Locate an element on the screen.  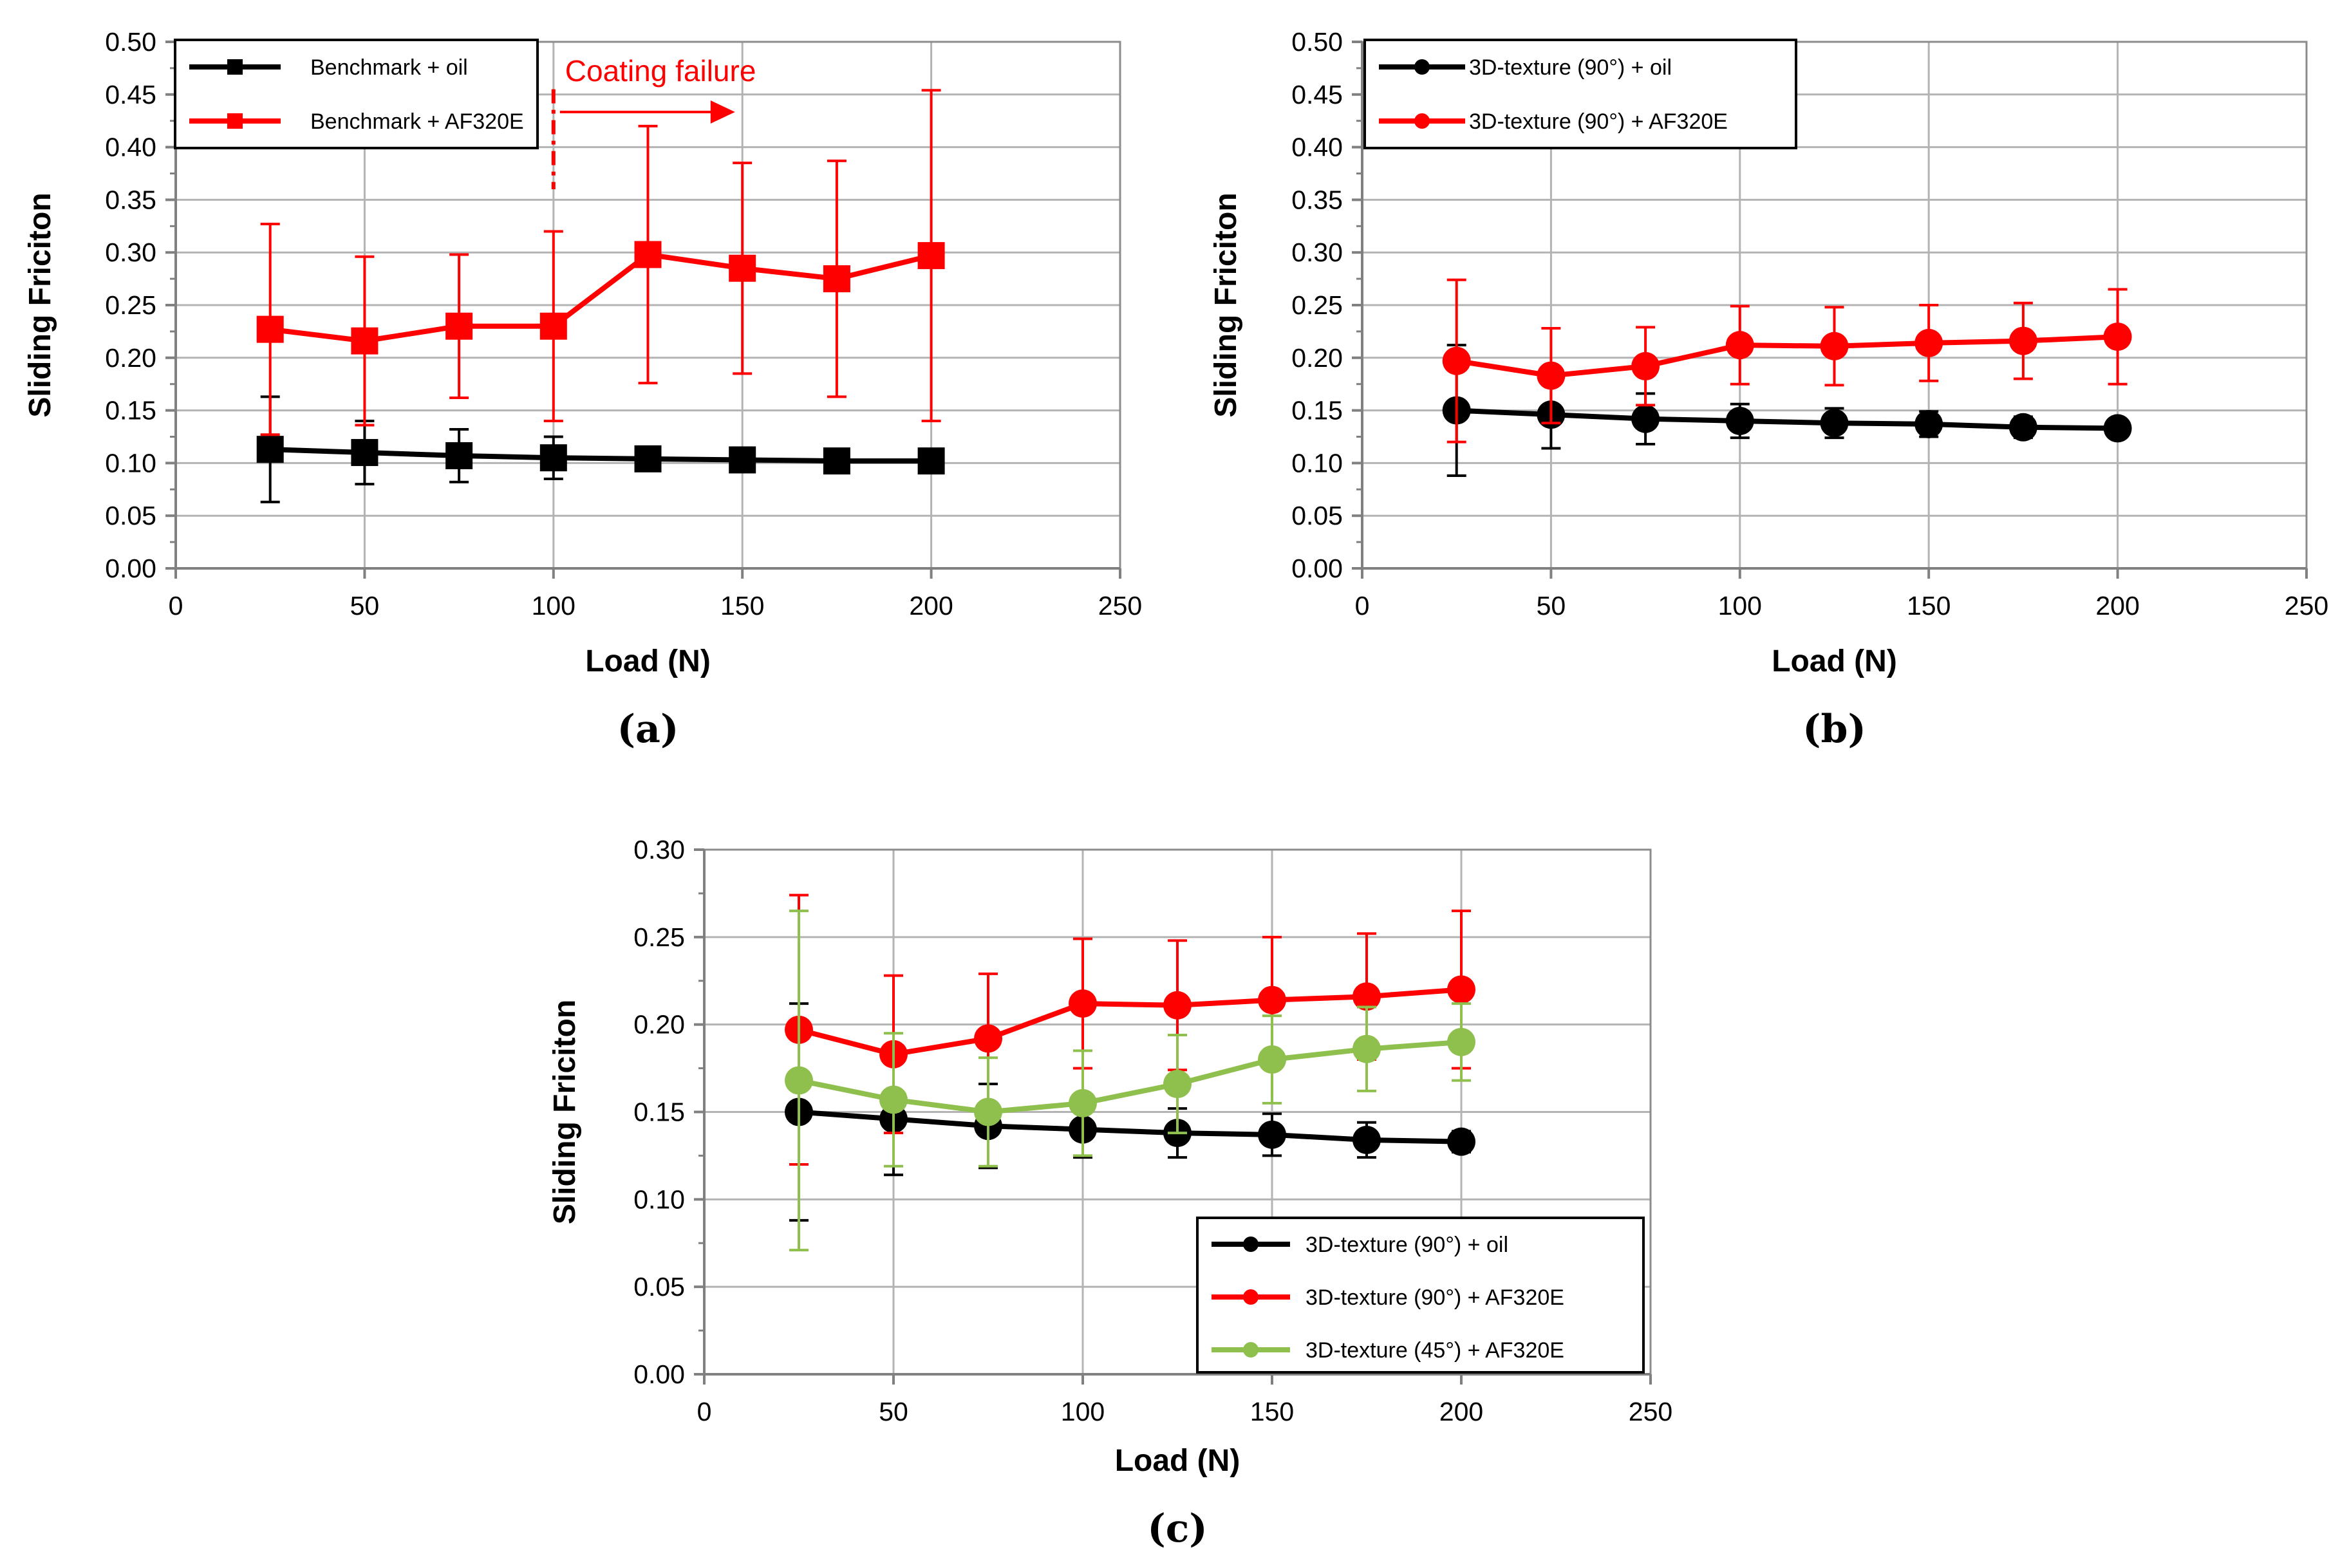
coating-failure-annotation: Coating failure is located at coordinates (660, 71).